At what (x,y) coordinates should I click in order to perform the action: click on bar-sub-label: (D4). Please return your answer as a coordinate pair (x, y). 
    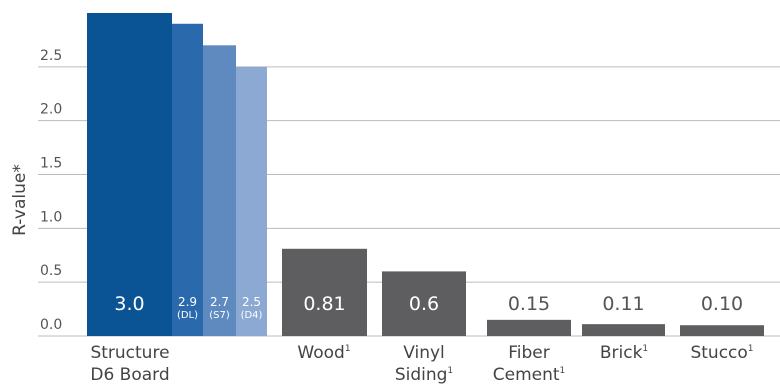
    Looking at the image, I should click on (252, 315).